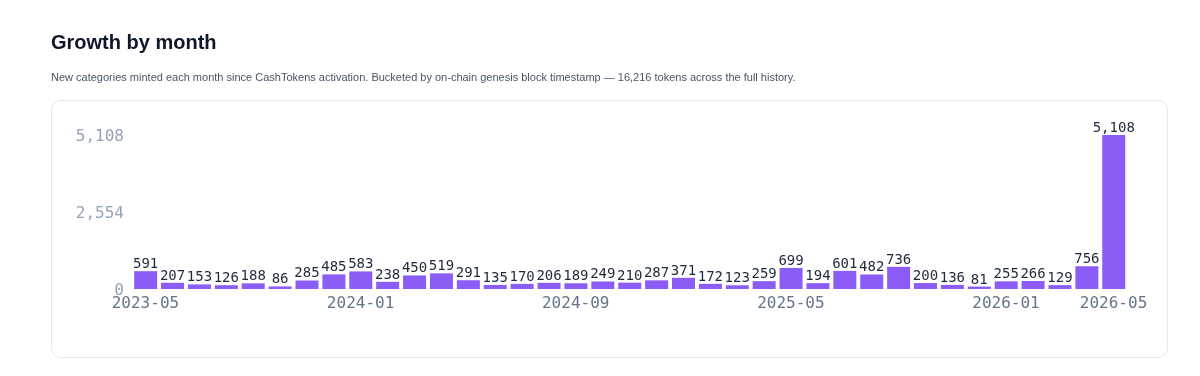 Image resolution: width=1200 pixels, height=376 pixels. What do you see at coordinates (99, 212) in the screenshot?
I see `y-tick-label: 2,554` at bounding box center [99, 212].